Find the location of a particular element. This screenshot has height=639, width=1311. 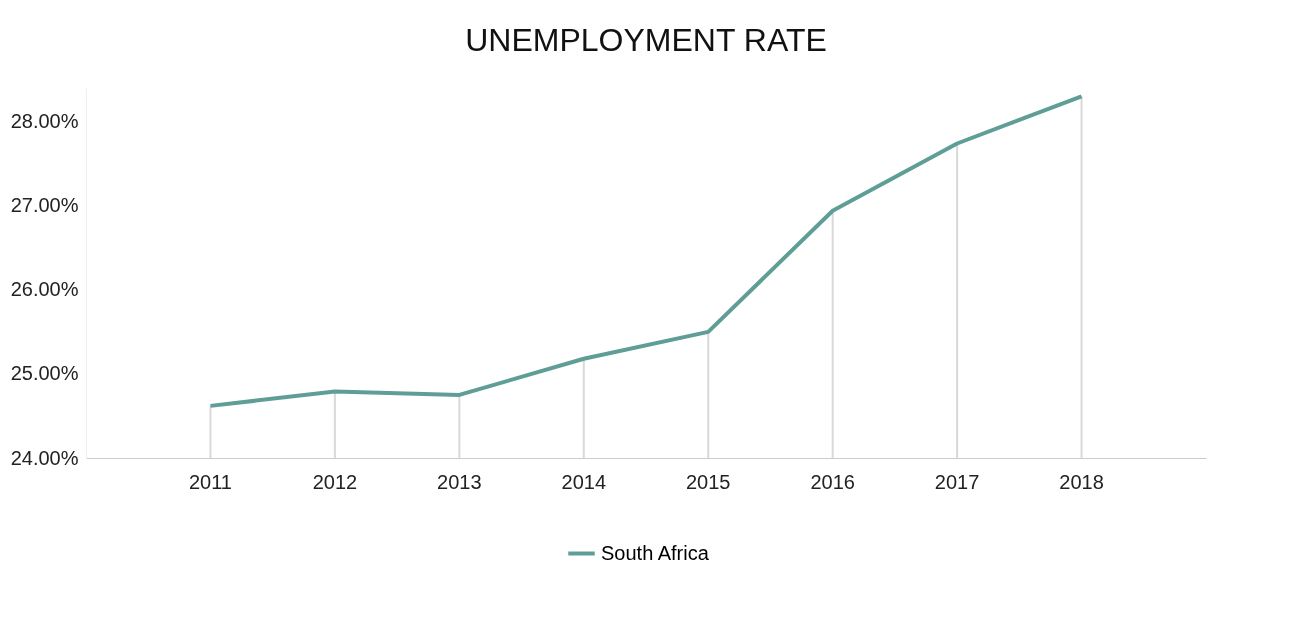

x-tick-label: 2012 is located at coordinates (335, 481).